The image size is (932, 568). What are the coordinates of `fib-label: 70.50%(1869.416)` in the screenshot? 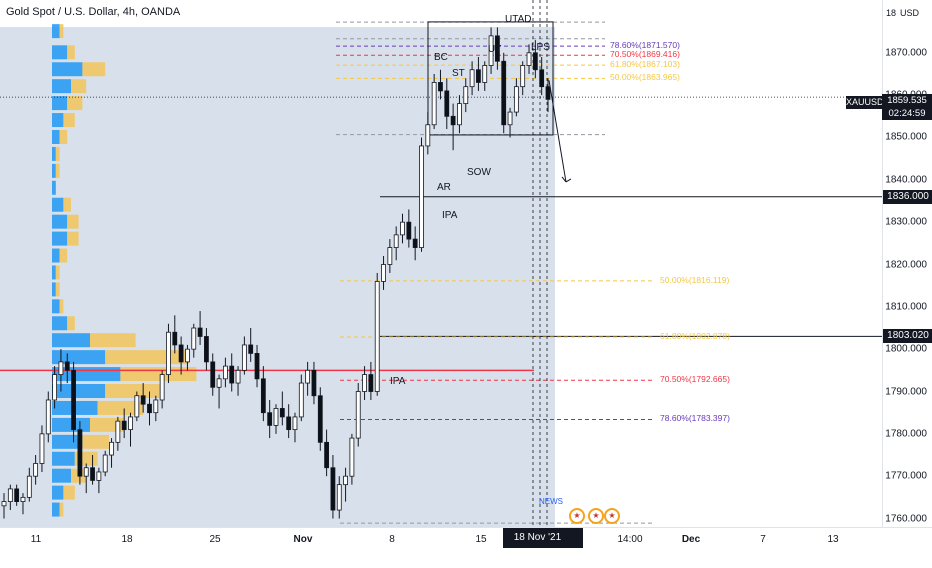 It's located at (645, 54).